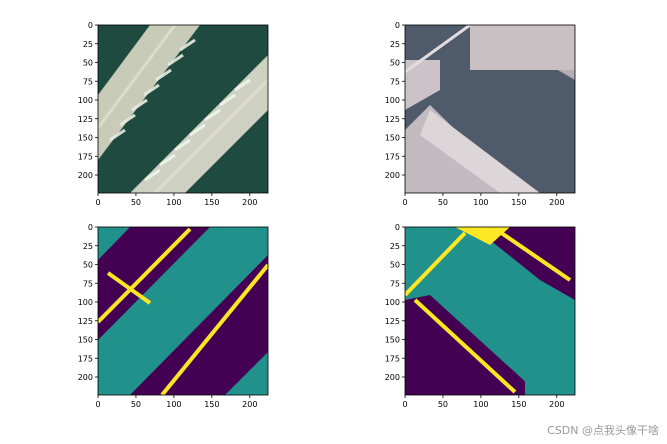 This screenshot has width=667, height=444. I want to click on axes-3: 0 50 100 150 200 0 25 50 75 100 125 150 175 200, so click(480, 316).